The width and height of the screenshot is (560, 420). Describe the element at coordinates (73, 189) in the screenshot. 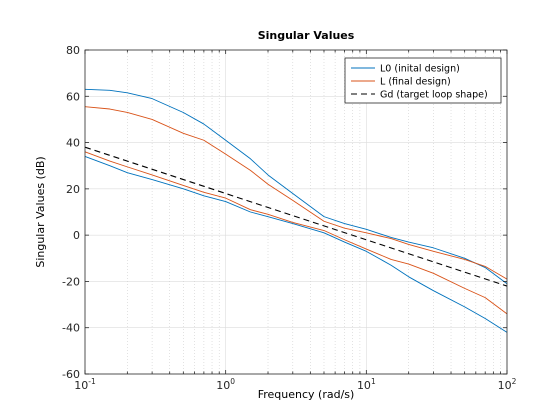

I see `y-tick-label: 20` at that location.